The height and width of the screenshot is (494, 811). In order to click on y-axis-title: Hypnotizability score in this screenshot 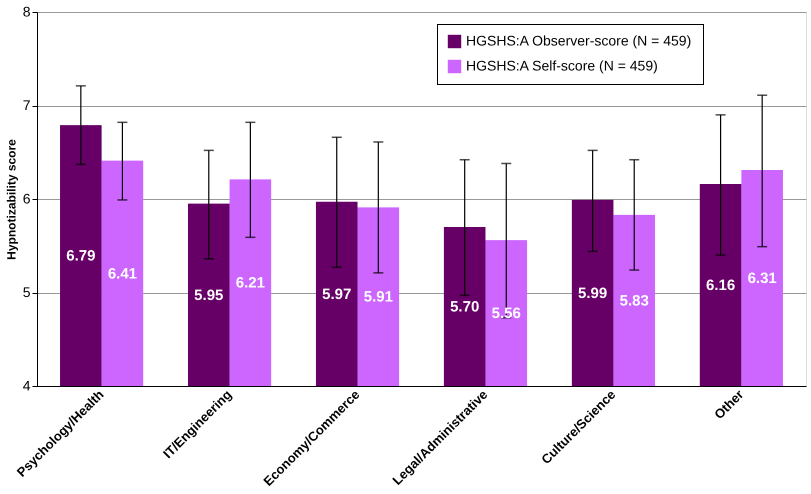, I will do `click(11, 199)`.